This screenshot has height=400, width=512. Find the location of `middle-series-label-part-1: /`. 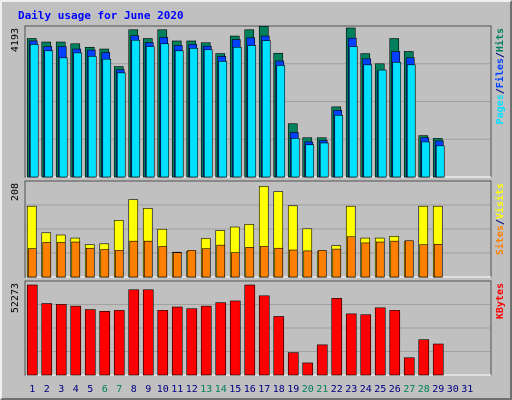

middle-series-label-part-1: / is located at coordinates (500, 222).